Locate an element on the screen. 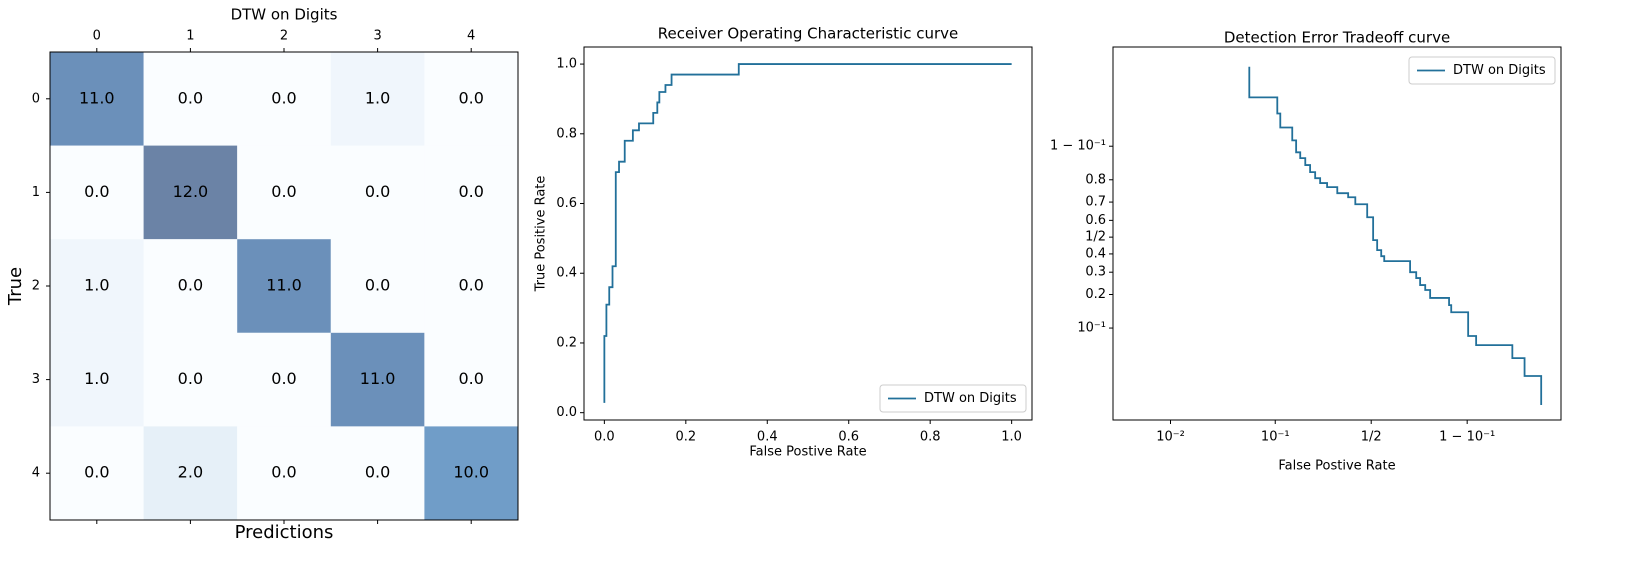  x-tick-label: 1.0 is located at coordinates (1011, 437).